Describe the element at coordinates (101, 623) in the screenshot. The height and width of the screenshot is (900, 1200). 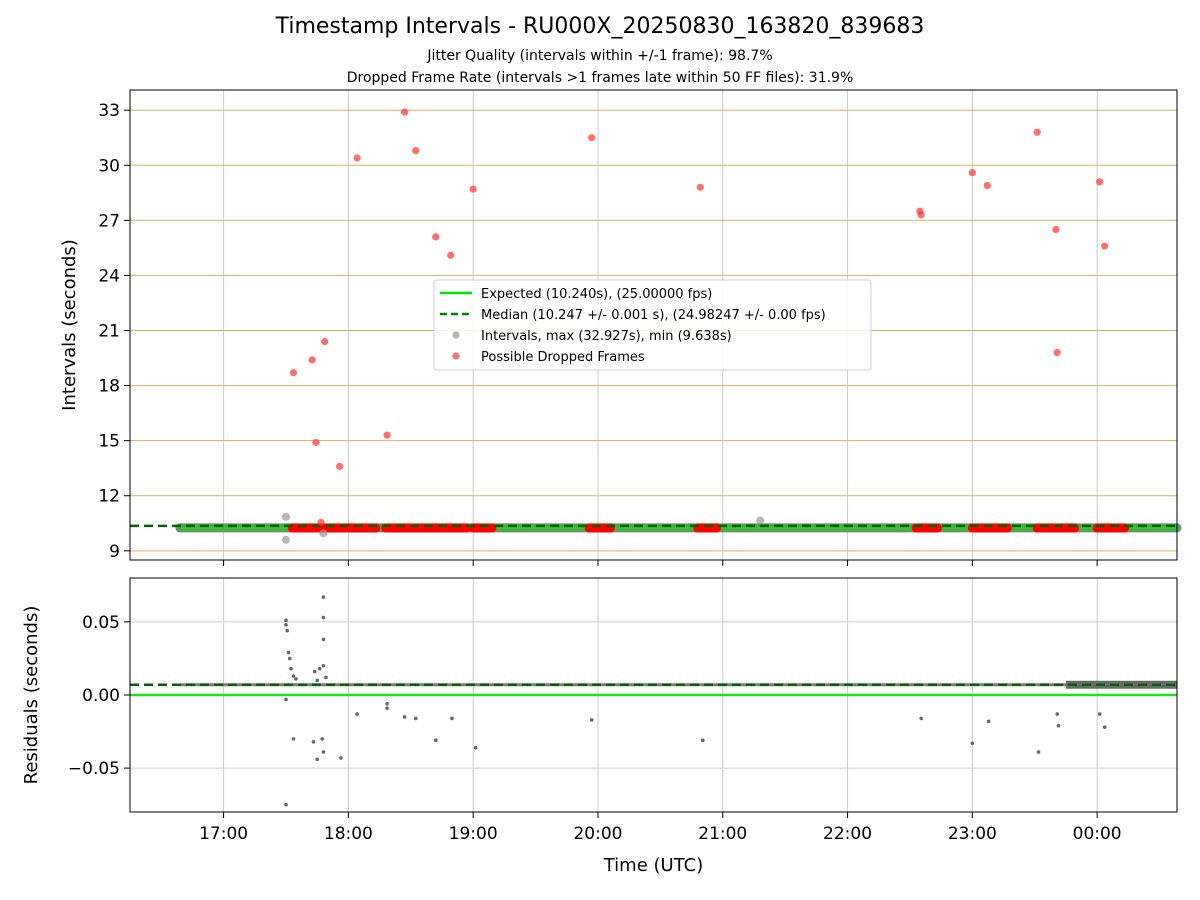
I see `y-tick-label: 0.05` at that location.